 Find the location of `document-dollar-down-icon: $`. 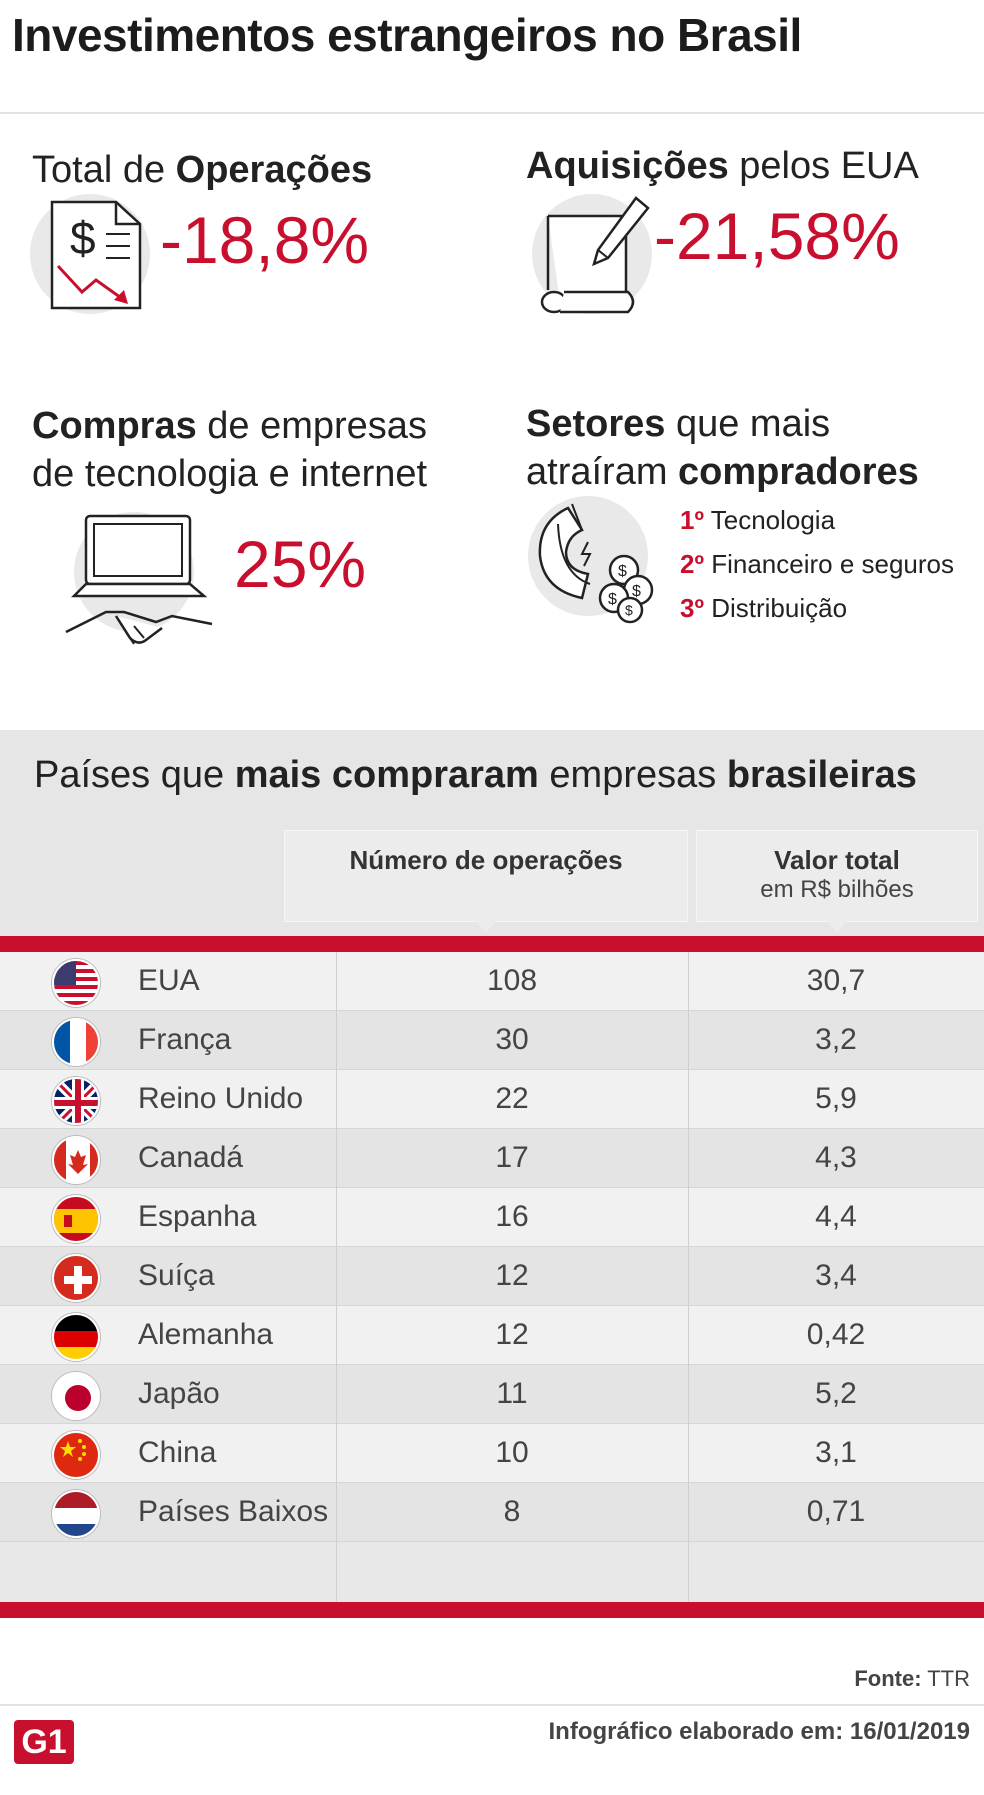

document-dollar-down-icon: $ is located at coordinates (96, 255).